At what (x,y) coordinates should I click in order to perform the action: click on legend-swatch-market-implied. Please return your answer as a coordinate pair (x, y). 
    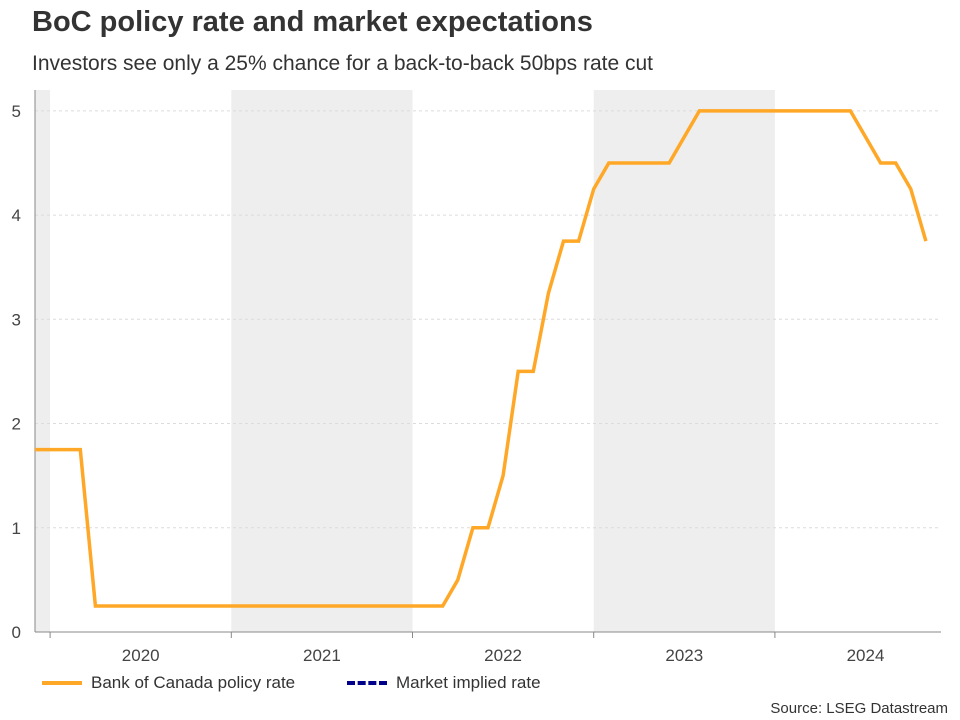
    Looking at the image, I should click on (367, 683).